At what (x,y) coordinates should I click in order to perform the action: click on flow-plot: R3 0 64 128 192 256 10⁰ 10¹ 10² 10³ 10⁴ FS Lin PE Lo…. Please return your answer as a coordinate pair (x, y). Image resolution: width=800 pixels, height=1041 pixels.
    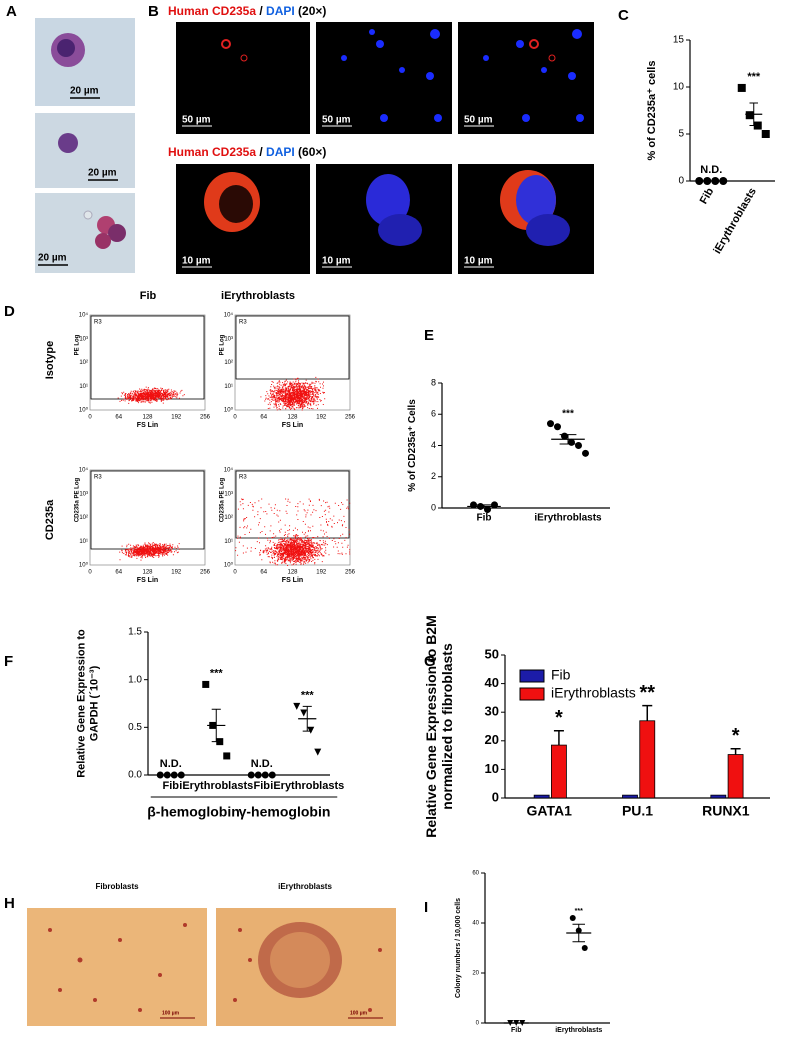
    Looking at the image, I should click on (288, 370).